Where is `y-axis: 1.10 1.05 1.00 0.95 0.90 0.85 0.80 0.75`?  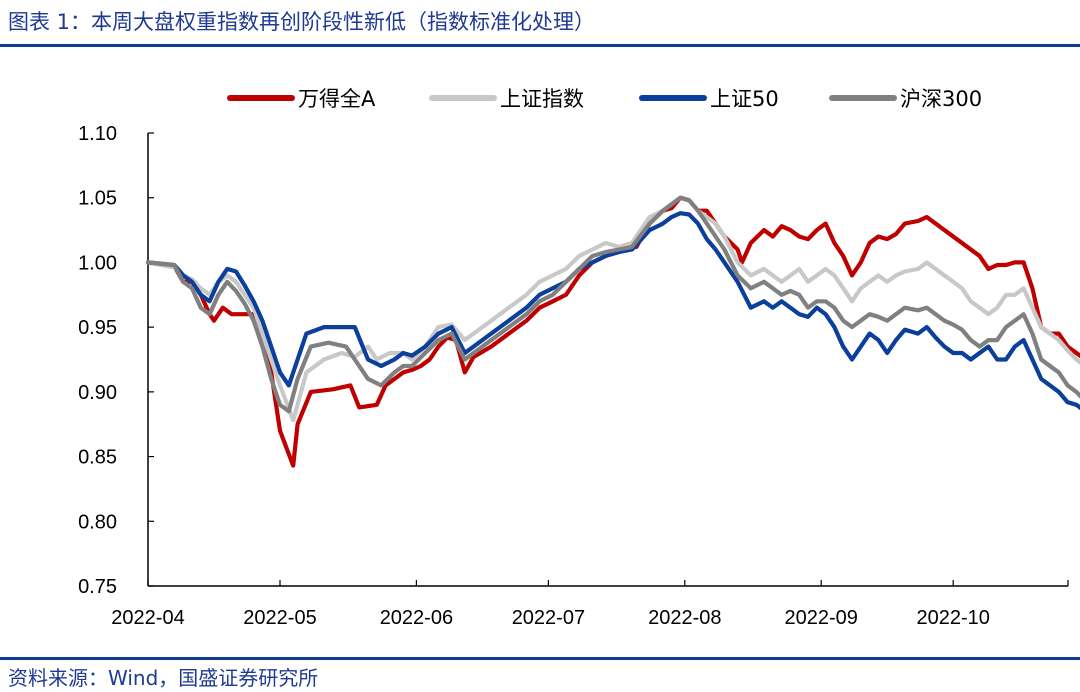 y-axis: 1.10 1.05 1.00 0.95 0.90 0.85 0.80 0.75 is located at coordinates (116, 360).